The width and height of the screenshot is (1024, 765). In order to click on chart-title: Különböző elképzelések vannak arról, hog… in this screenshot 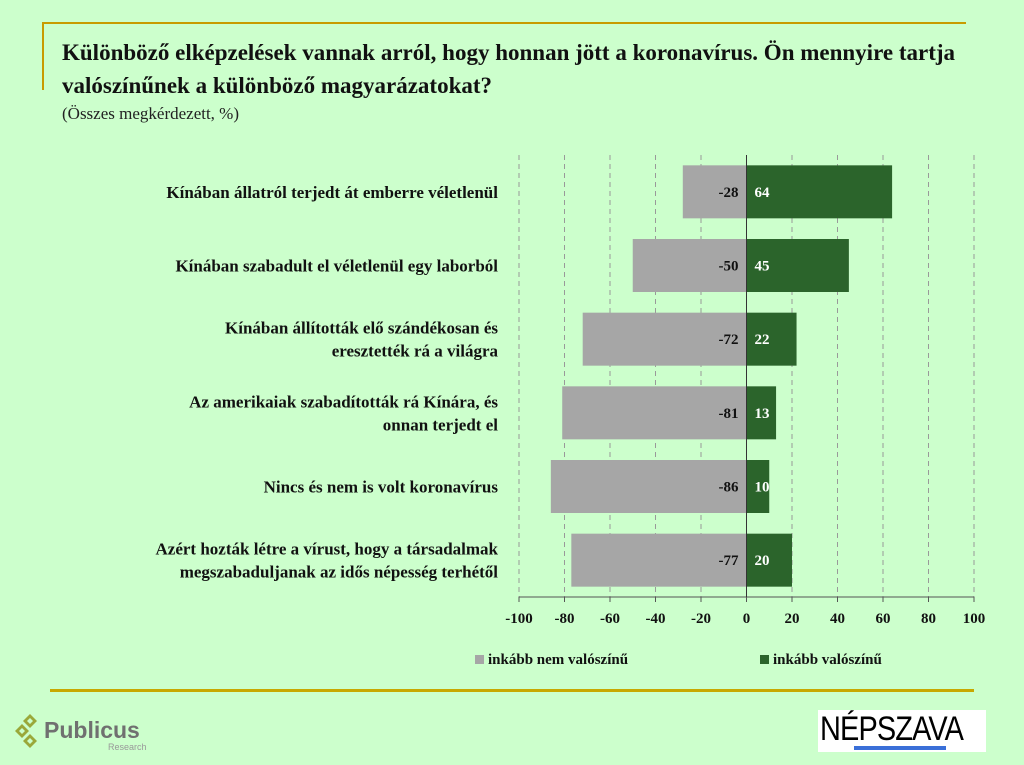, I will do `click(509, 69)`.